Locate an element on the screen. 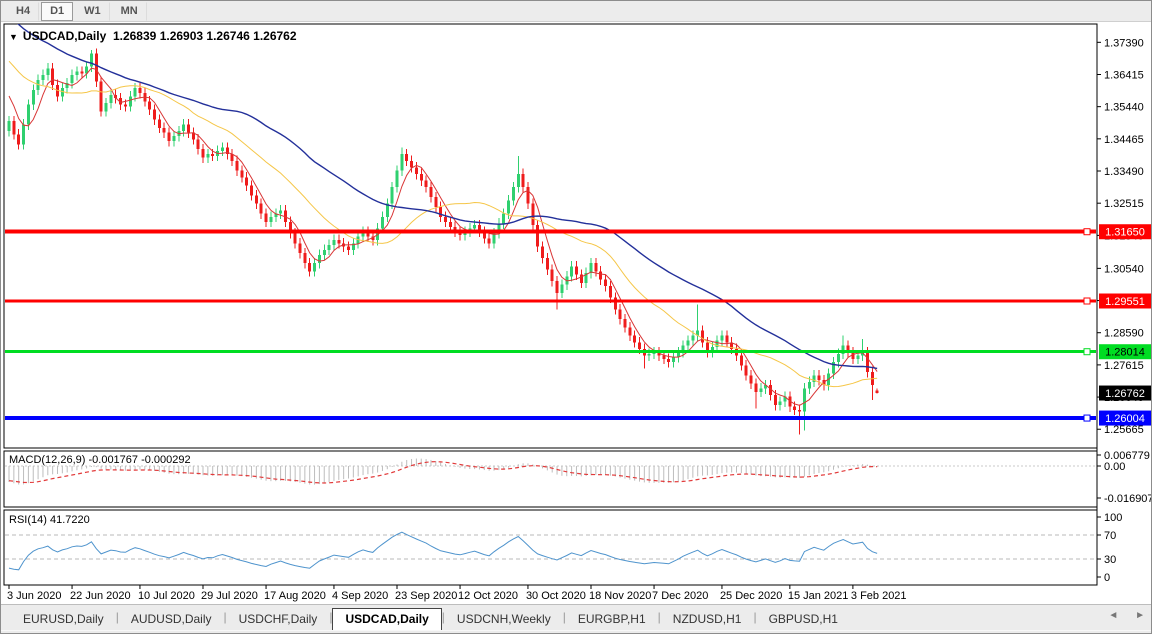  line-price-label-text: 1.31650 is located at coordinates (1125, 233).